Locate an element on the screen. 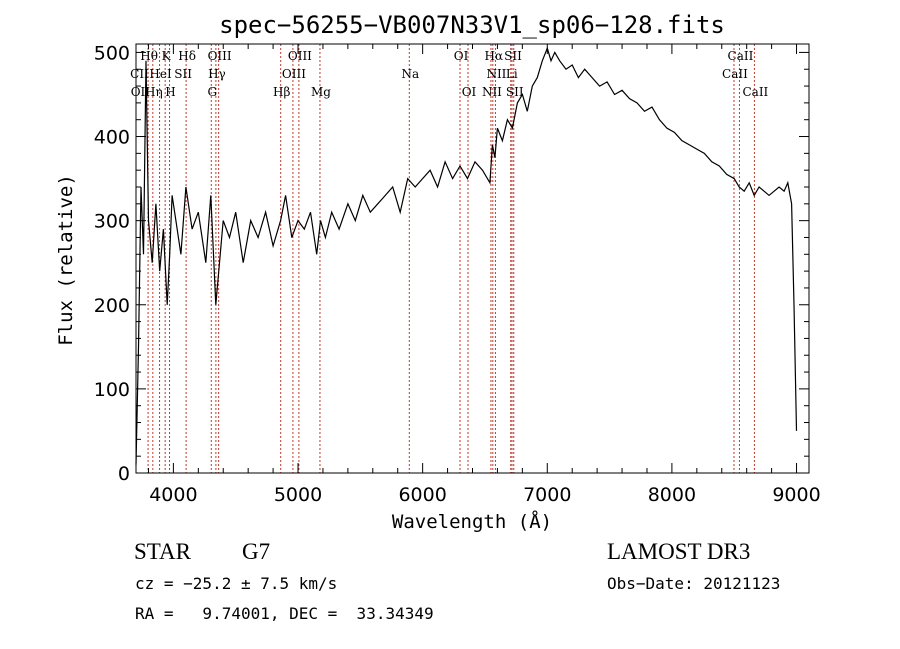 The height and width of the screenshot is (649, 900). spectral-line-label: Hδ is located at coordinates (187, 56).